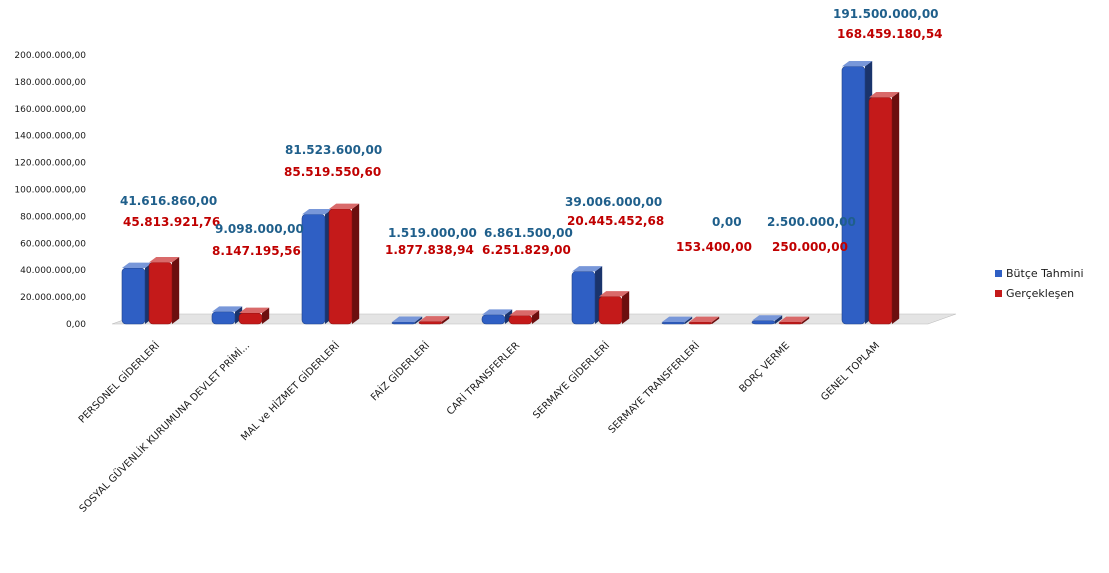  What do you see at coordinates (714, 247) in the screenshot?
I see `label-actual-6: 153.400,00` at bounding box center [714, 247].